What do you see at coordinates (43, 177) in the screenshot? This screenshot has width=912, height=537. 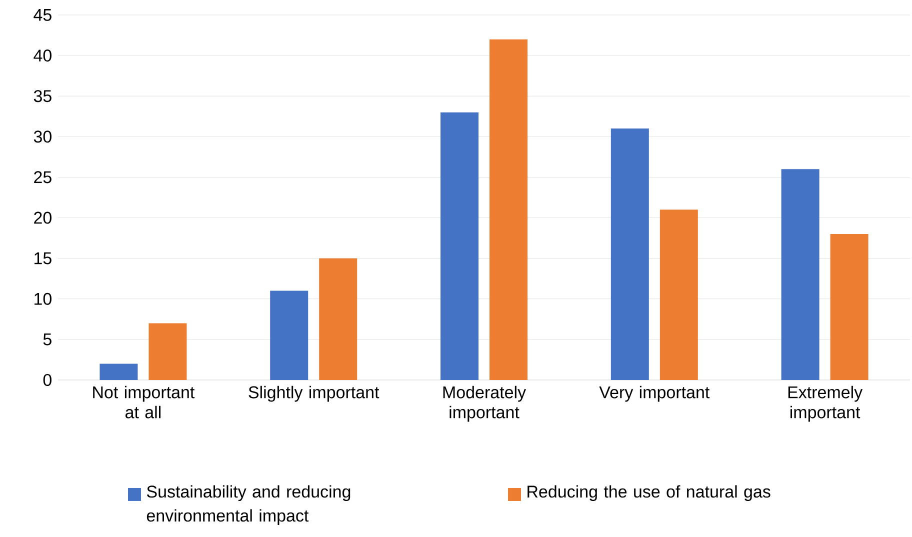 I see `y-tick-label: 25` at bounding box center [43, 177].